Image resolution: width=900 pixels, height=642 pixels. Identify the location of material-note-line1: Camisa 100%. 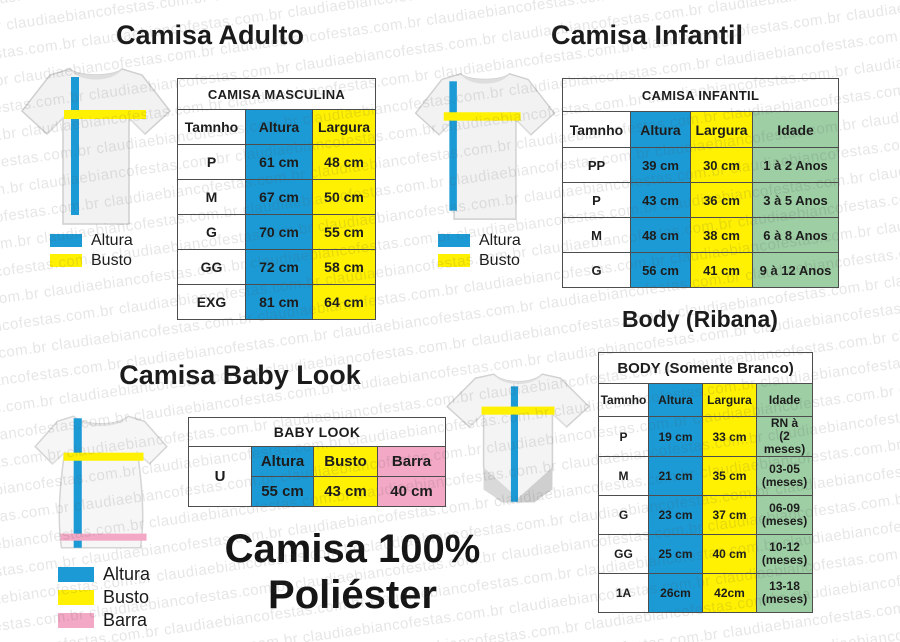
(352, 549).